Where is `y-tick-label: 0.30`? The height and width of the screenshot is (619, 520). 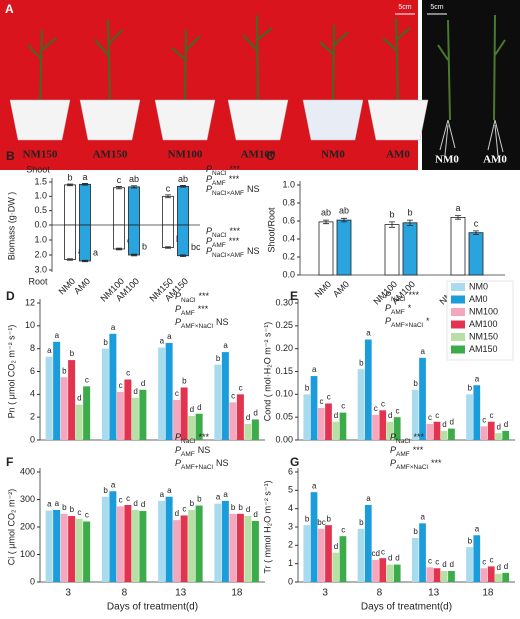
y-tick-label: 0.30 is located at coordinates (284, 302).